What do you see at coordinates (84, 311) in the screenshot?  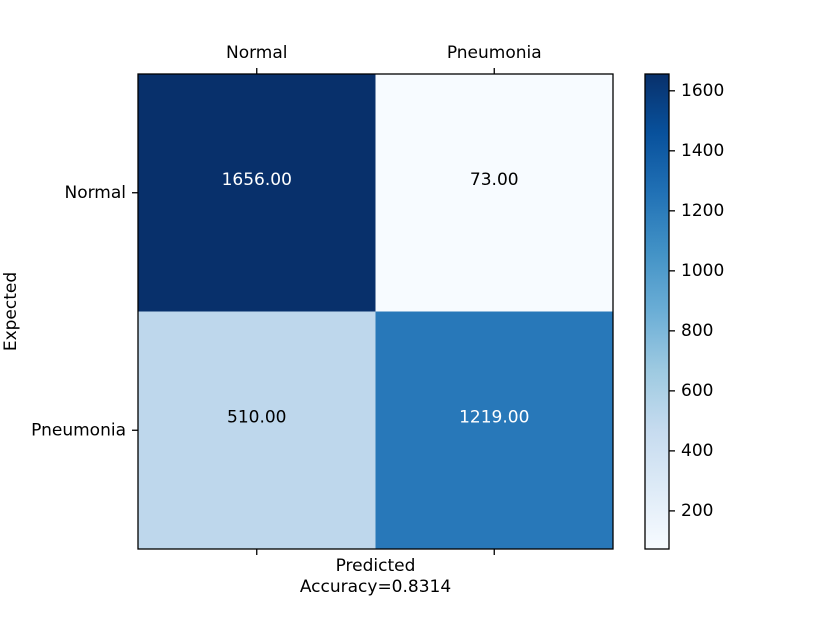 I see `y-ticks: Normal Pneumonia` at bounding box center [84, 311].